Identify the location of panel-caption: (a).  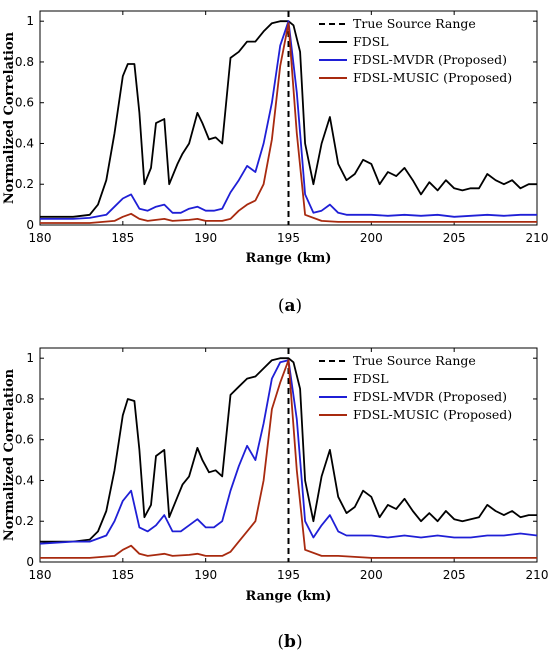
(290, 306).